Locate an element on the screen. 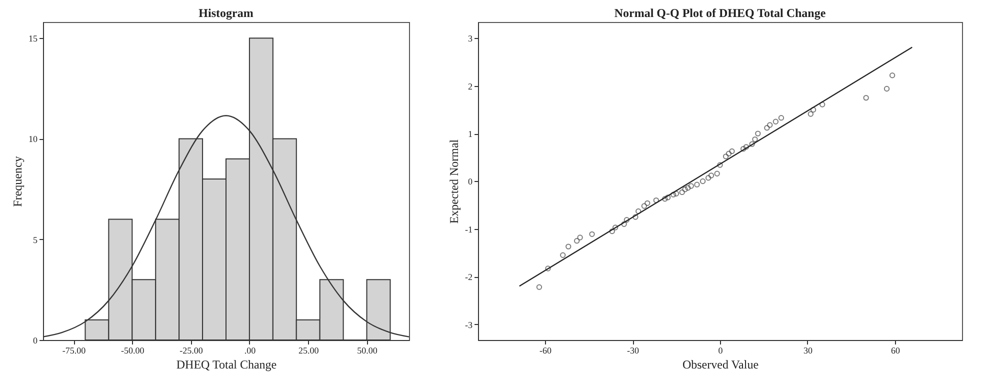  x-tick-label: -50.00 is located at coordinates (133, 351).